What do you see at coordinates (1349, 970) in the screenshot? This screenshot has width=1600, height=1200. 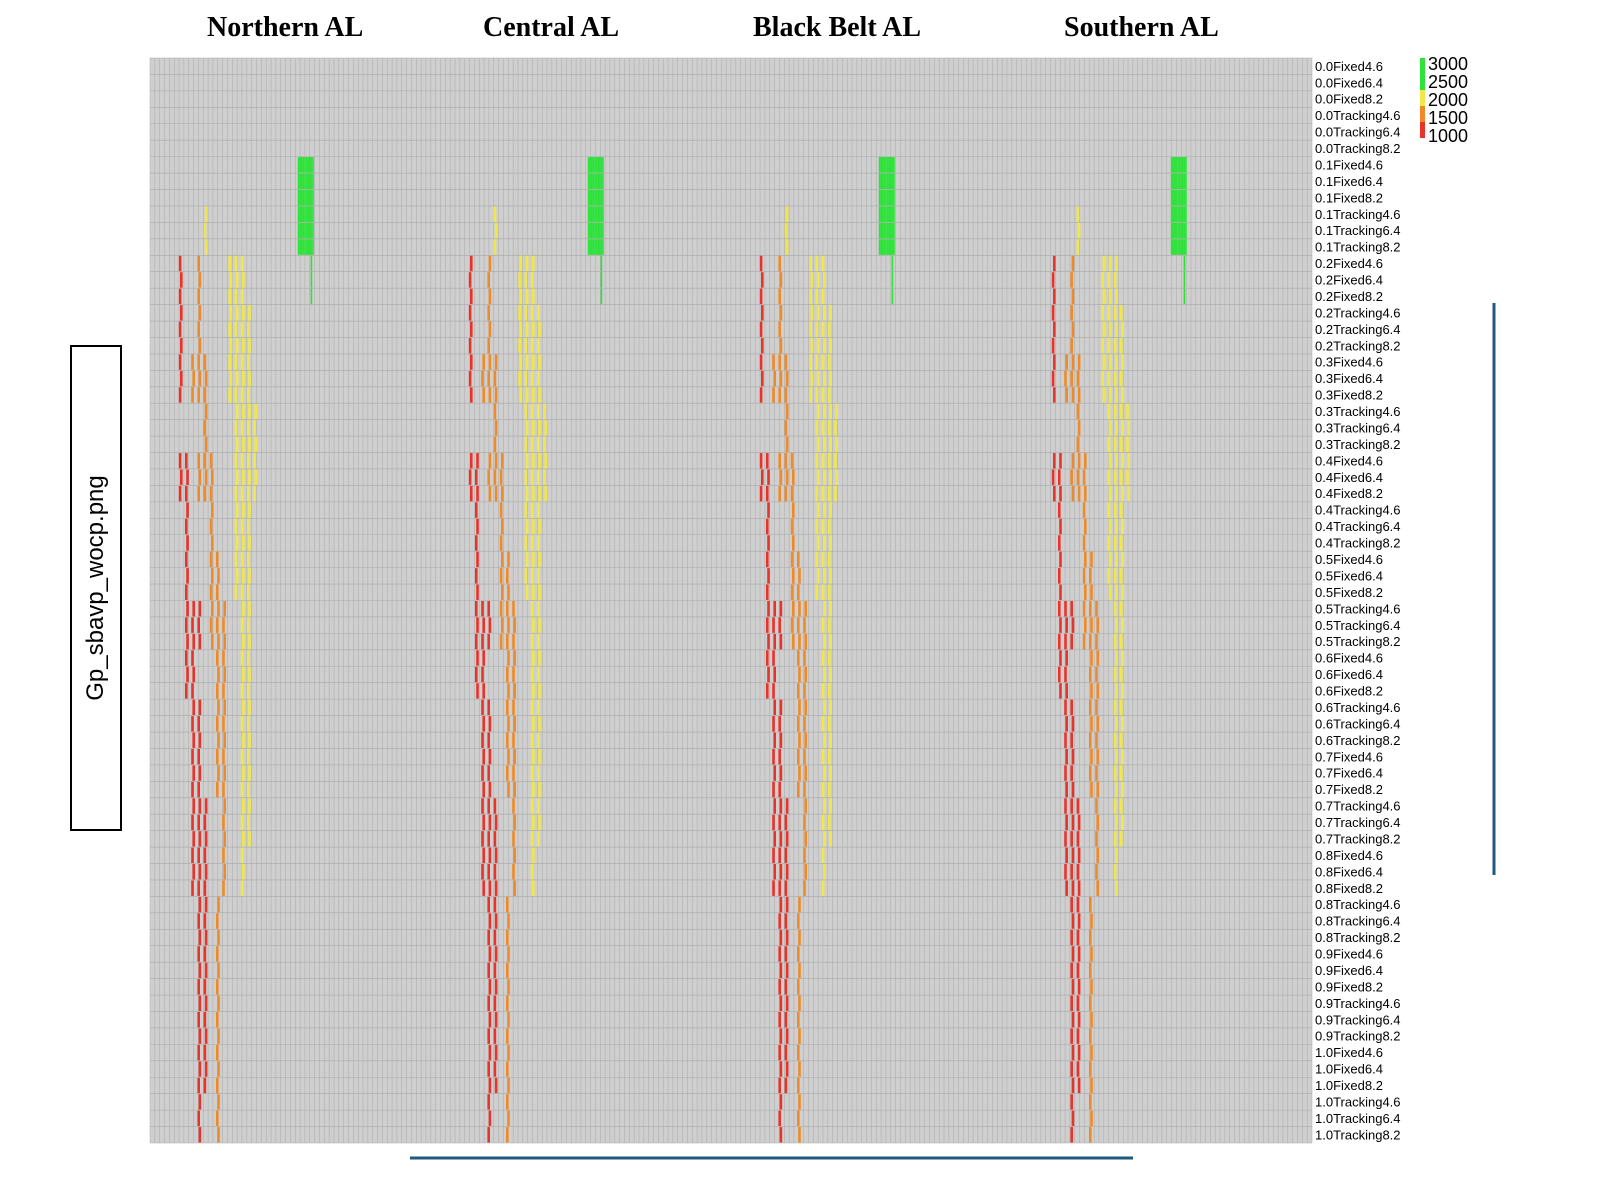 I see `row-label: 0.9Fixed6.4` at bounding box center [1349, 970].